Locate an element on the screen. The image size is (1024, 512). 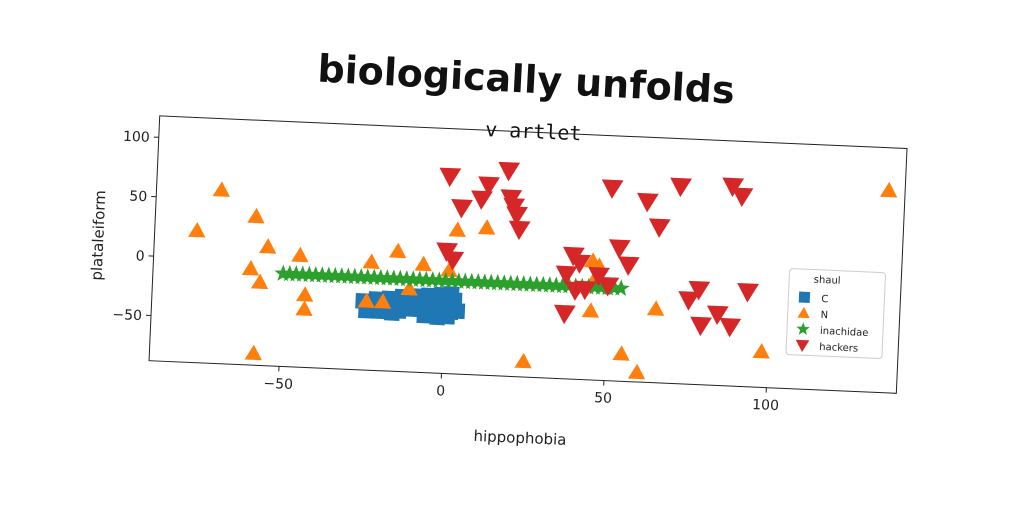
chart-suptitle-group: biologically unfolds is located at coordinates (526, 80).